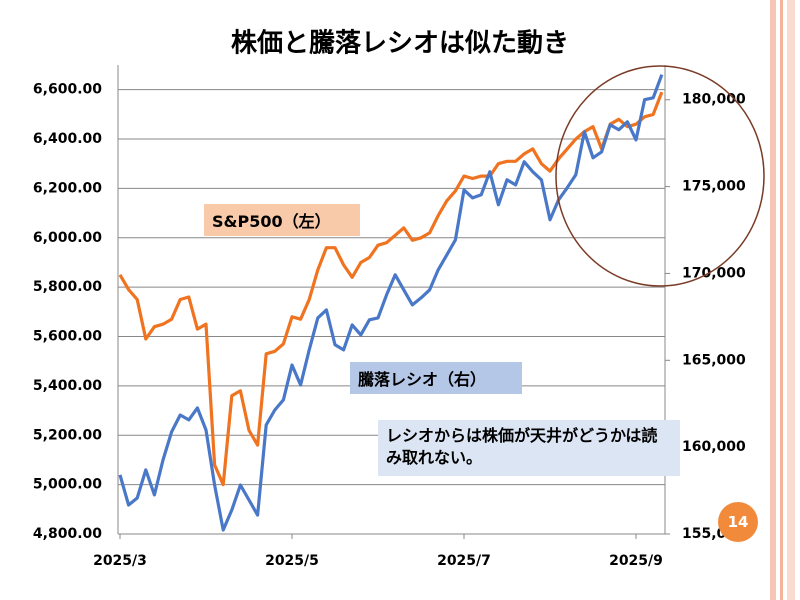 The image size is (800, 600). I want to click on page-number: 14, so click(738, 522).